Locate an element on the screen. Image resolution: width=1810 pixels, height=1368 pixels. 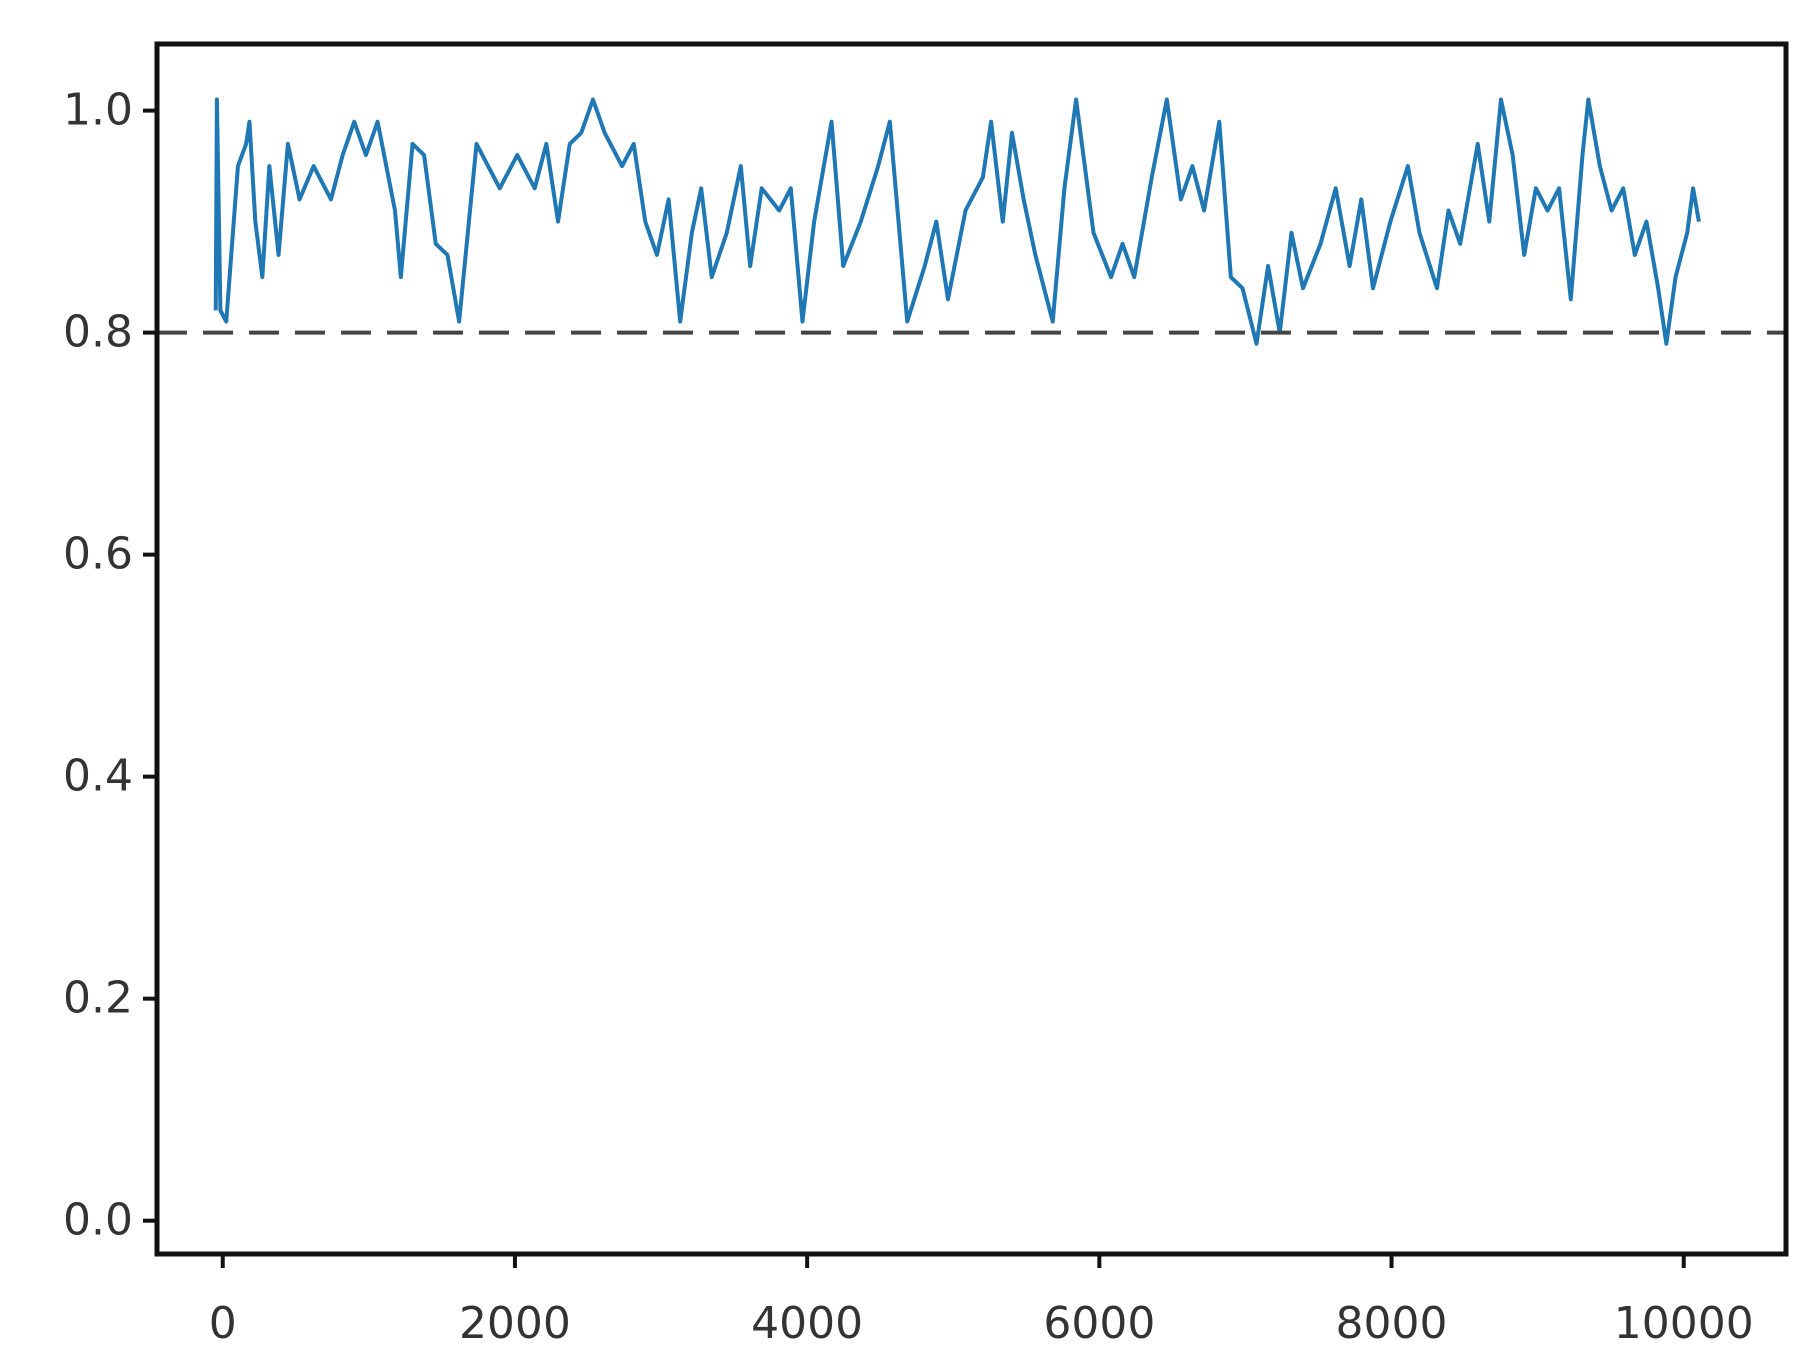
x-tick-label: 4000 is located at coordinates (807, 1323).